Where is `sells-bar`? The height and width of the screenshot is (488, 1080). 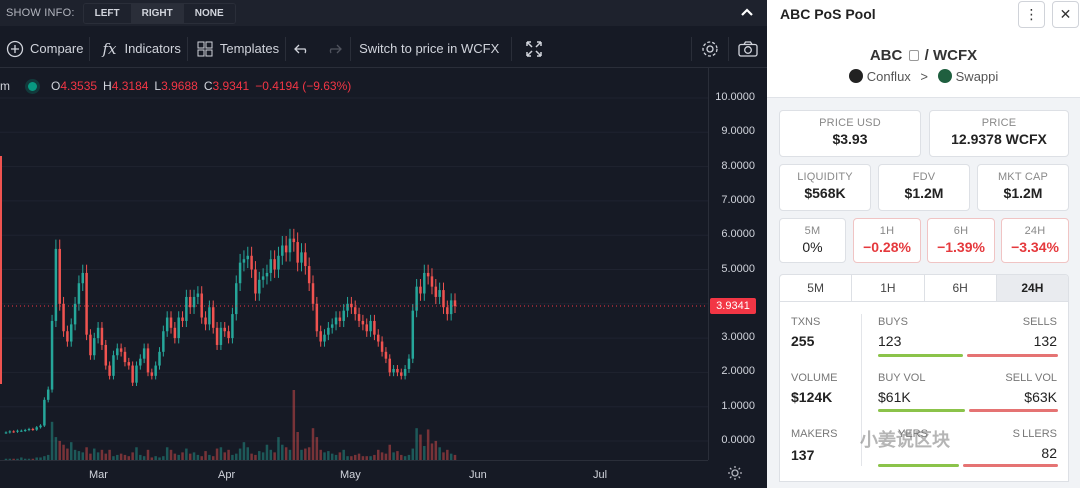 sells-bar is located at coordinates (1012, 355).